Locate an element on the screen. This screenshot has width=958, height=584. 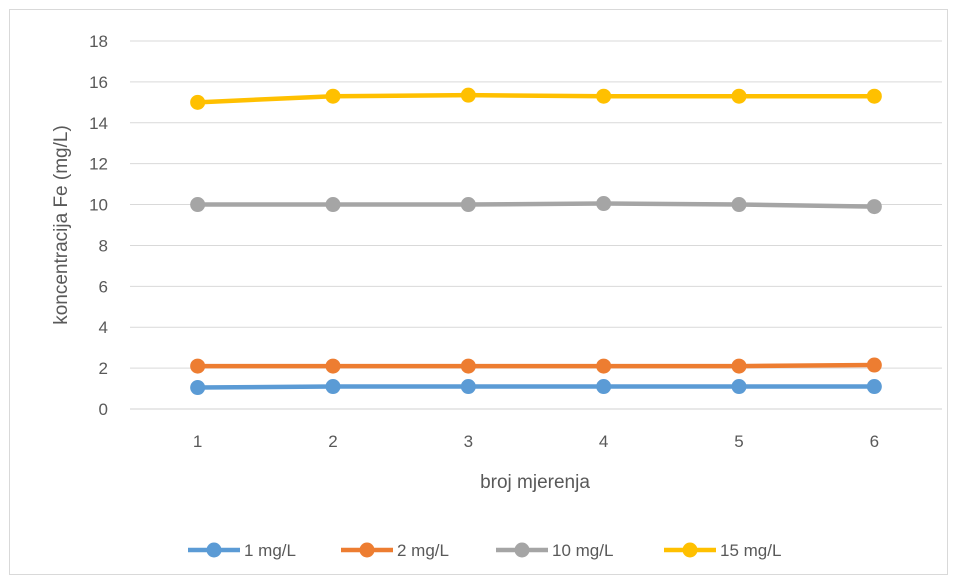
y-tick-label: 8 is located at coordinates (103, 245).